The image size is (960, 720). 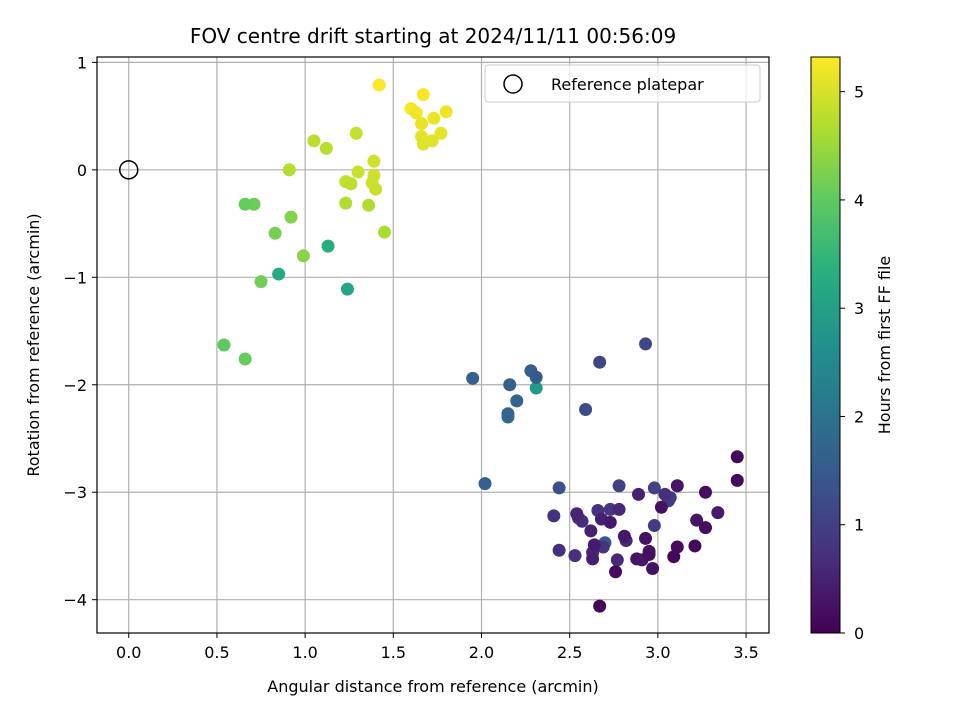 I want to click on y-tick-label: 1, so click(x=82, y=62).